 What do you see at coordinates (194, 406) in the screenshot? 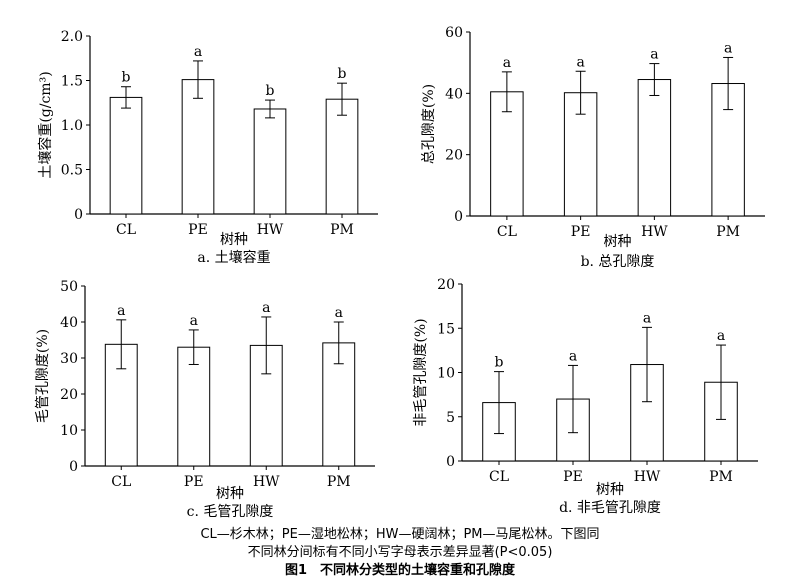
I see `panel-3-bar-pe` at bounding box center [194, 406].